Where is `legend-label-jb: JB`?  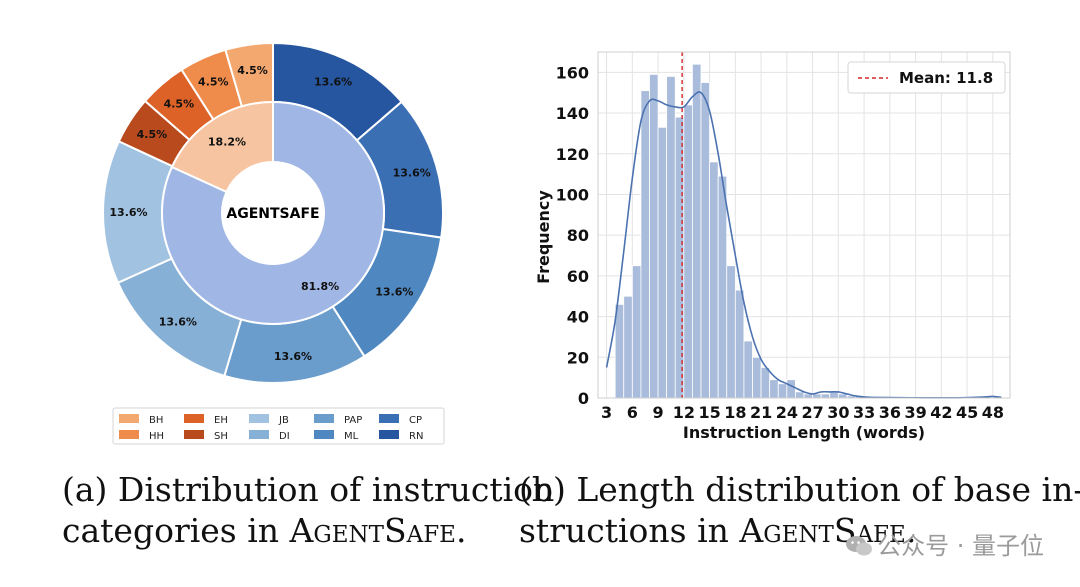 legend-label-jb: JB is located at coordinates (283, 420).